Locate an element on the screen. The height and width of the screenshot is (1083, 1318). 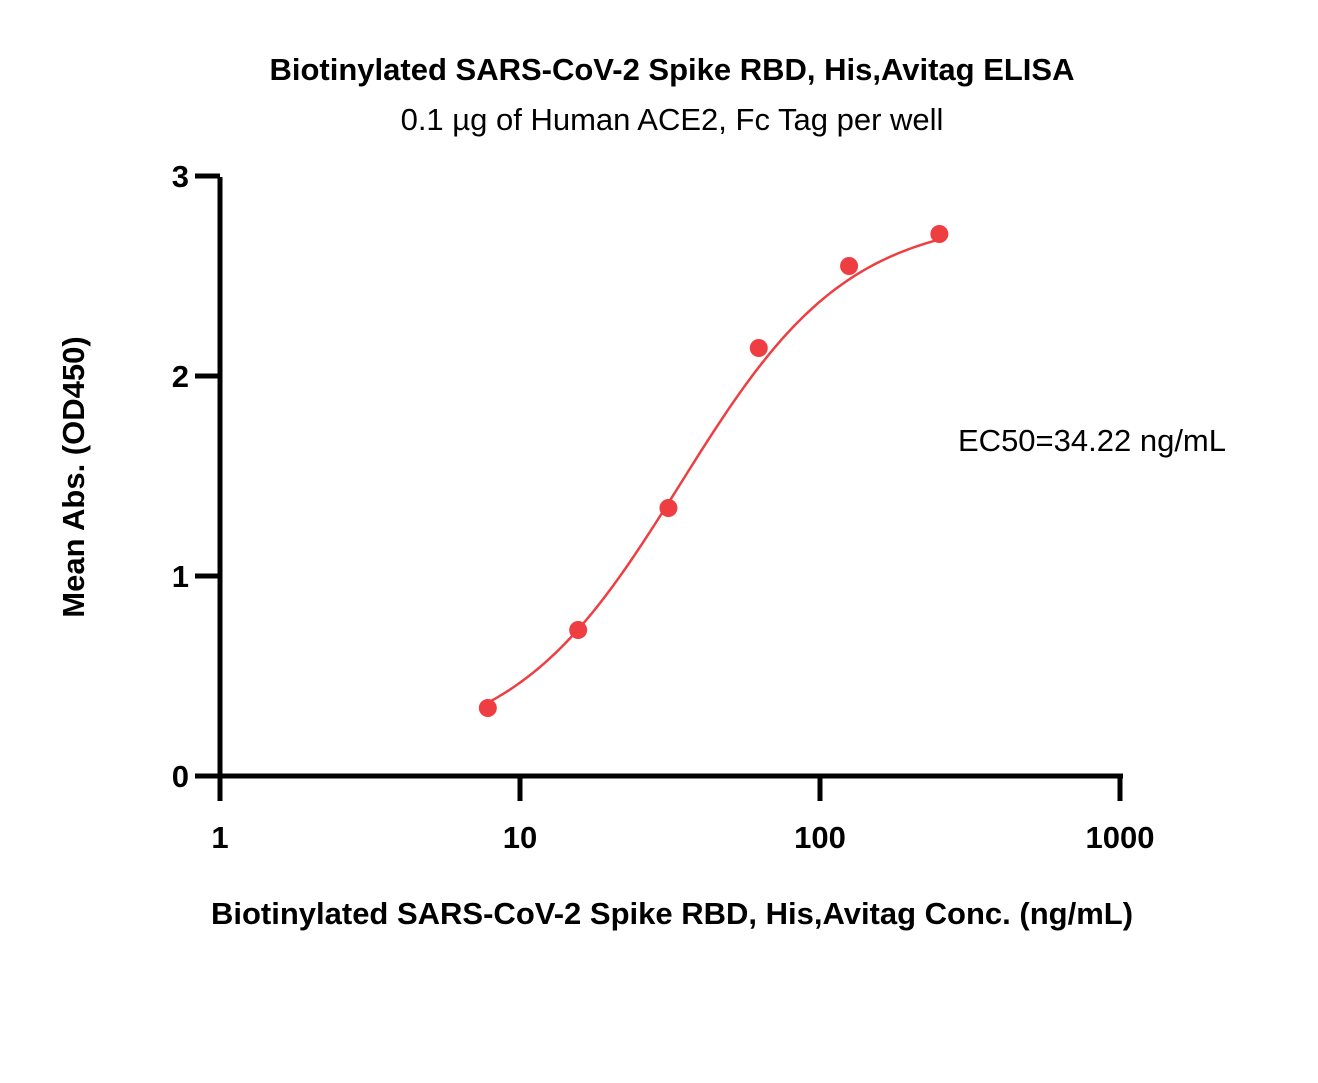
fit-curve is located at coordinates (713, 471).